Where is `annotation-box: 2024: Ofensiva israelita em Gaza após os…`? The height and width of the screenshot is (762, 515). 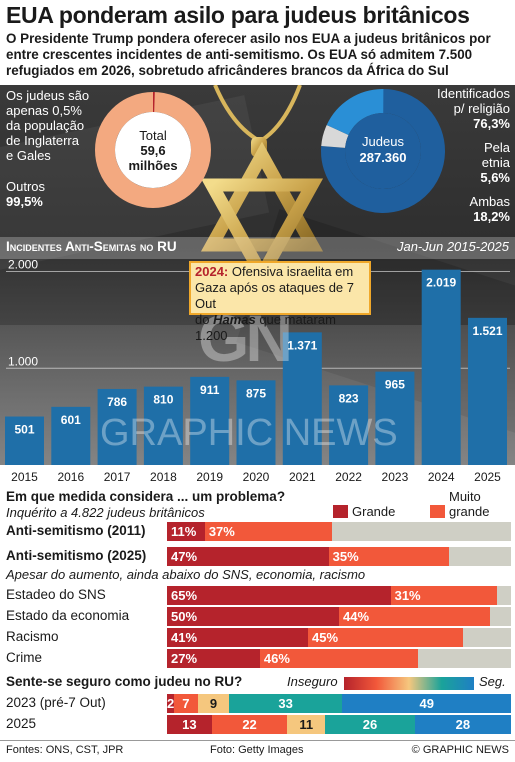
annotation-box: 2024: Ofensiva israelita em Gaza após os… is located at coordinates (280, 302).